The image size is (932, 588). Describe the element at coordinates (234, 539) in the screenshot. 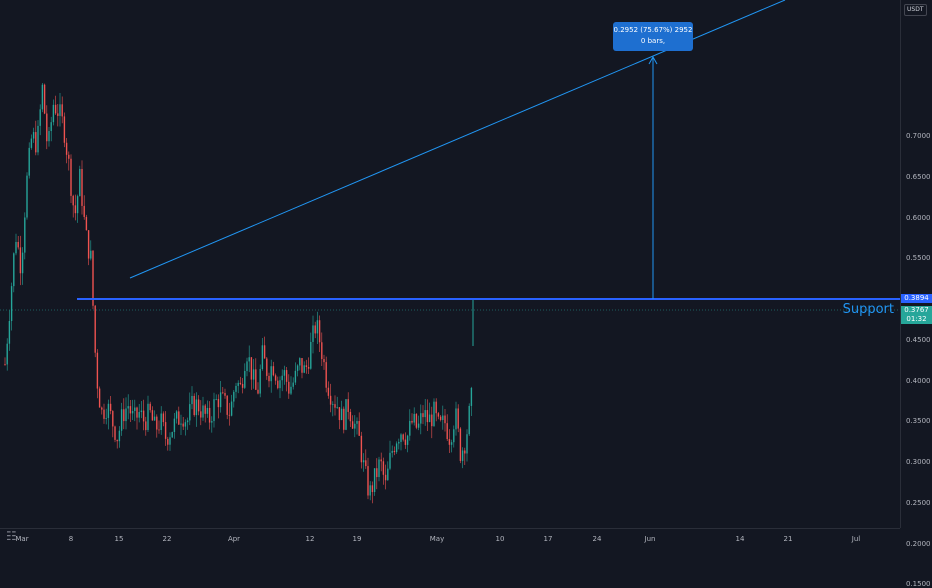

I see `time-tick-label: Apr` at that location.